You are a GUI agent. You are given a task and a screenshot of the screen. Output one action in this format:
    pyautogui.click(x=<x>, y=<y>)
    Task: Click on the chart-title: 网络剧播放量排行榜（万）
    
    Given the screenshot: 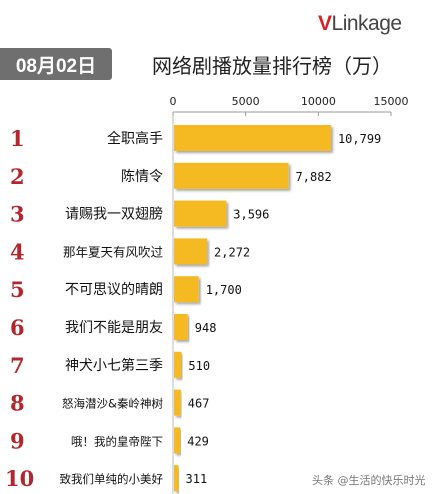 What is the action you would take?
    pyautogui.click(x=272, y=66)
    